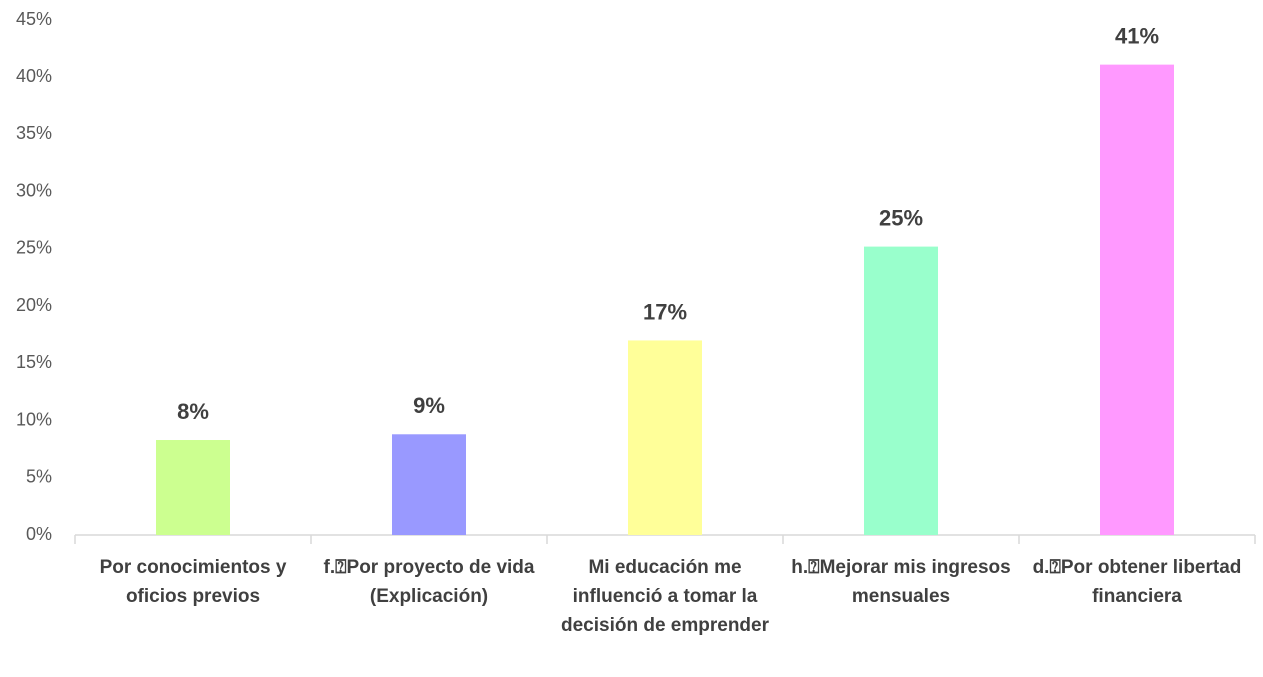  Describe the element at coordinates (39, 534) in the screenshot. I see `y-tick-label: 0%` at that location.